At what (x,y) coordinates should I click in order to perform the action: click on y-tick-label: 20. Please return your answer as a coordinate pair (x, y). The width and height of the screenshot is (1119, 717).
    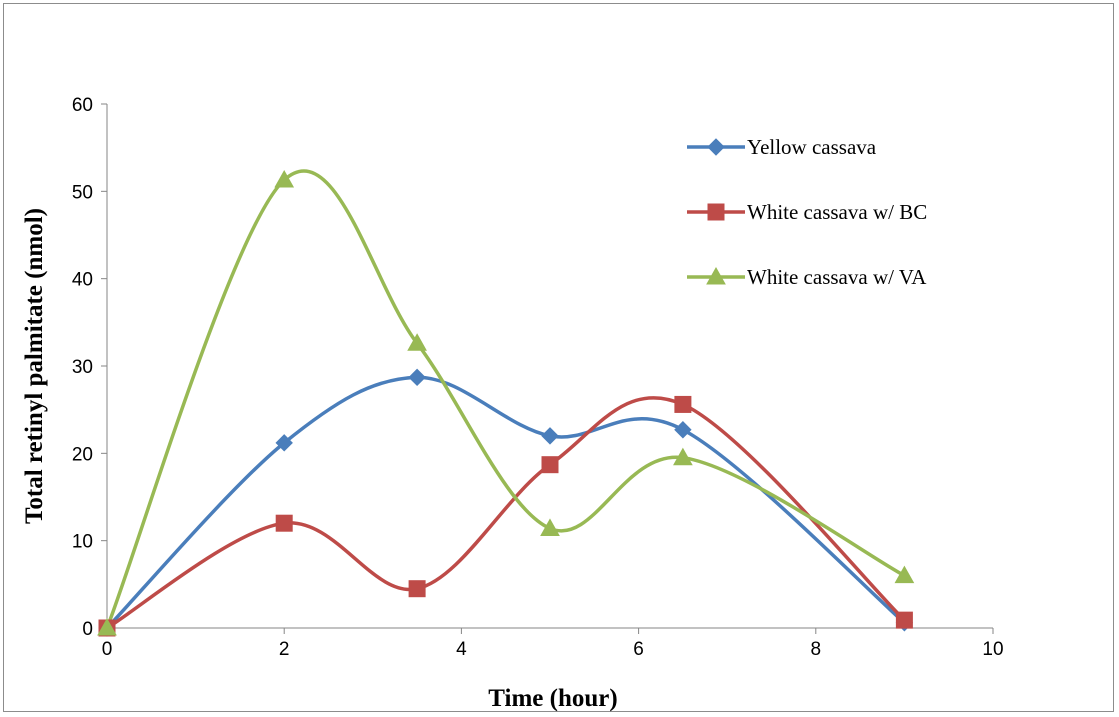
    Looking at the image, I should click on (82, 454).